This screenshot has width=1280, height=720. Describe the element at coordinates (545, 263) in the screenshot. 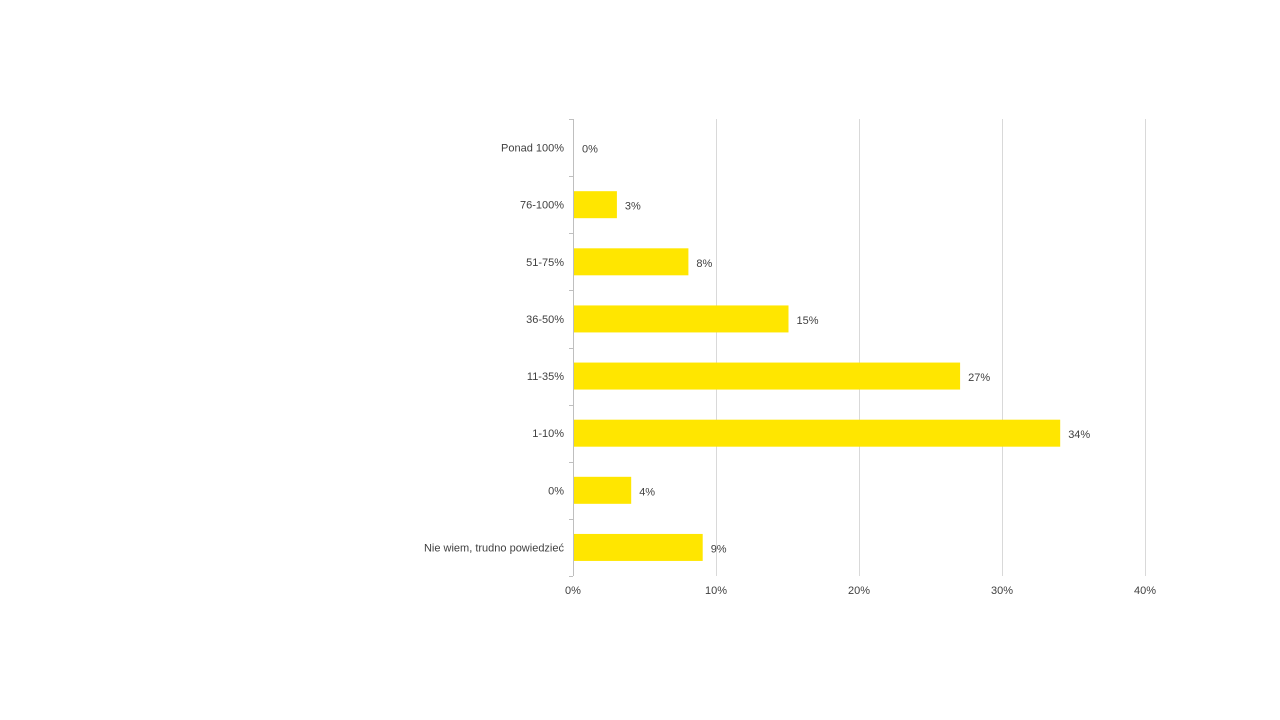

I see `y-category-label: 51-75%` at that location.